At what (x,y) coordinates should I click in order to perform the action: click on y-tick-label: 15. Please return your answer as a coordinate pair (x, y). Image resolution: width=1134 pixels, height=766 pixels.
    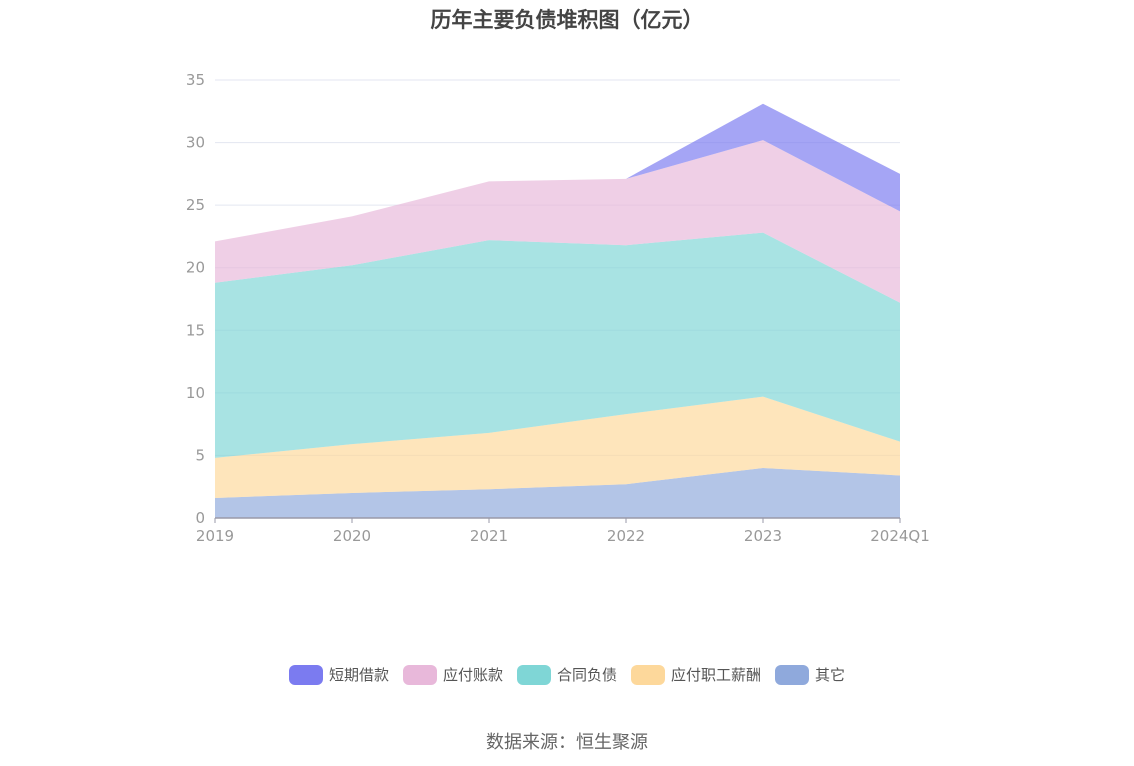
    Looking at the image, I should click on (195, 330).